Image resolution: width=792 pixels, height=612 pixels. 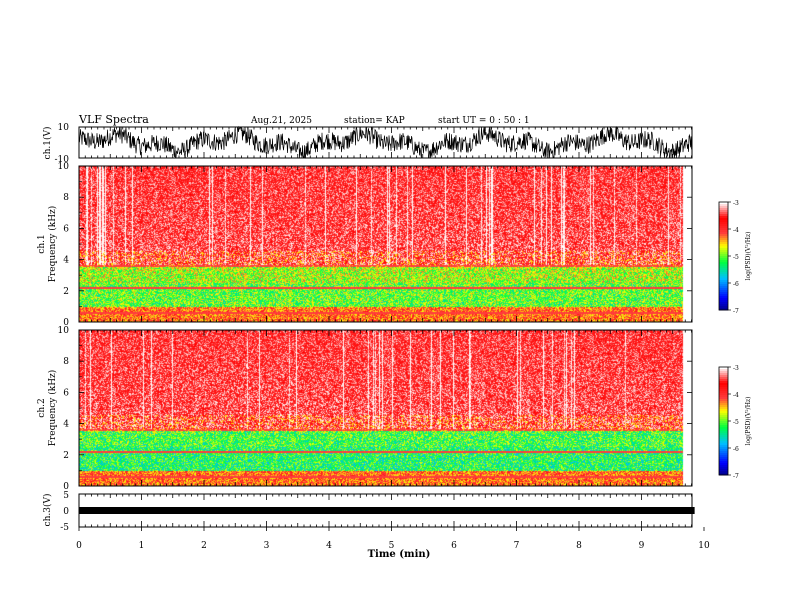 What do you see at coordinates (704, 546) in the screenshot?
I see `x-tick-label: 10` at bounding box center [704, 546].